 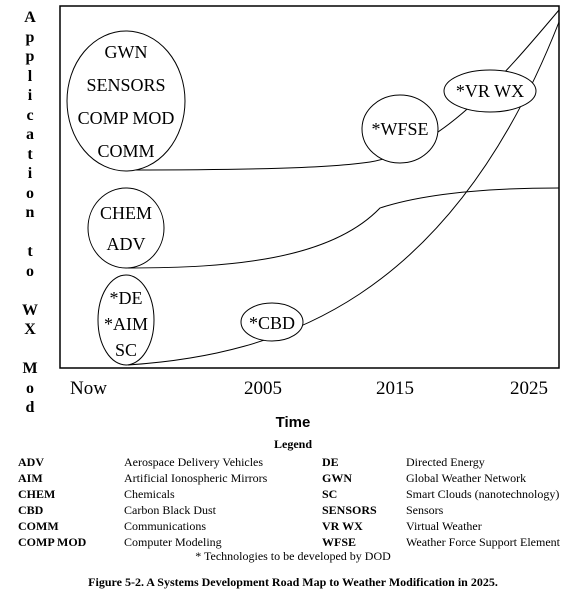 What do you see at coordinates (149, 494) in the screenshot?
I see `legend-description: Chemicals` at bounding box center [149, 494].